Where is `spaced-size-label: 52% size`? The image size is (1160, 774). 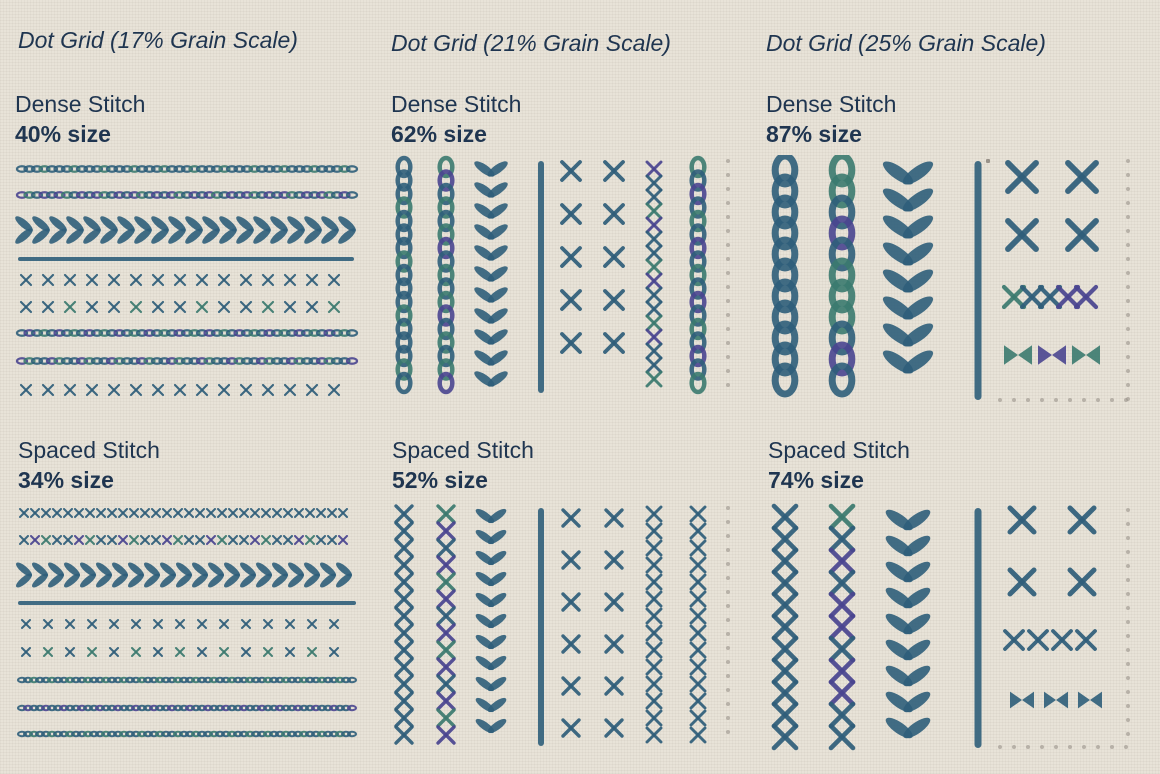
spaced-size-label: 52% size is located at coordinates (440, 480).